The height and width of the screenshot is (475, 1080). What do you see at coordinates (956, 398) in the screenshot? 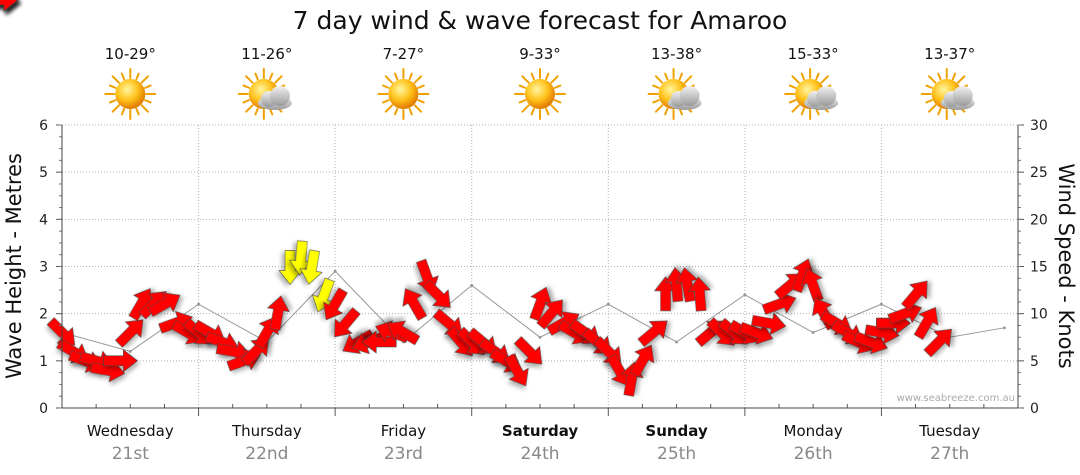
I see `credit-text: www.seabreeze.com.au` at bounding box center [956, 398].